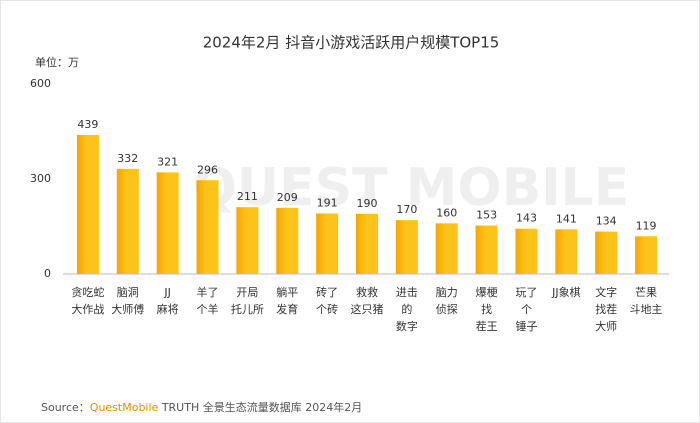 Image resolution: width=700 pixels, height=423 pixels. What do you see at coordinates (128, 301) in the screenshot?
I see `x-tick-label: 脑洞 大师傅` at bounding box center [128, 301].